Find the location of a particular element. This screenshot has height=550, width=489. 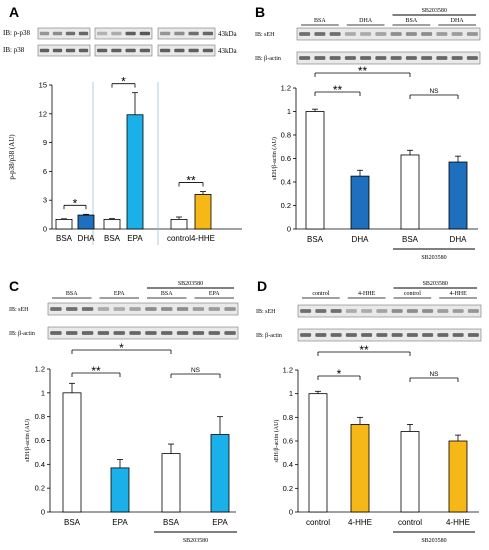

blot-actin is located at coordinates (388, 58).